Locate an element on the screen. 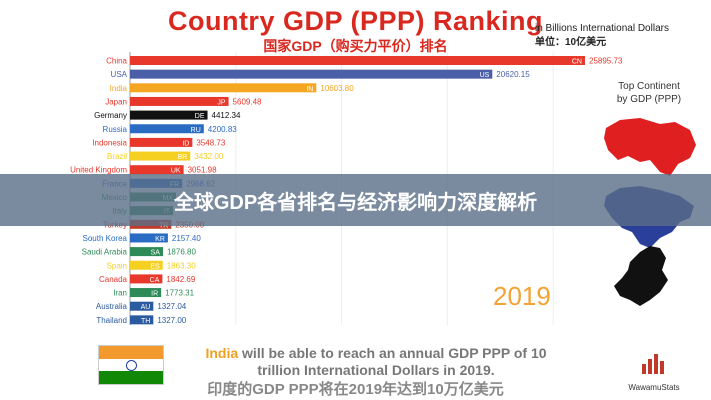 Image resolution: width=711 pixels, height=400 pixels. value-label: 4412.34 is located at coordinates (226, 115).